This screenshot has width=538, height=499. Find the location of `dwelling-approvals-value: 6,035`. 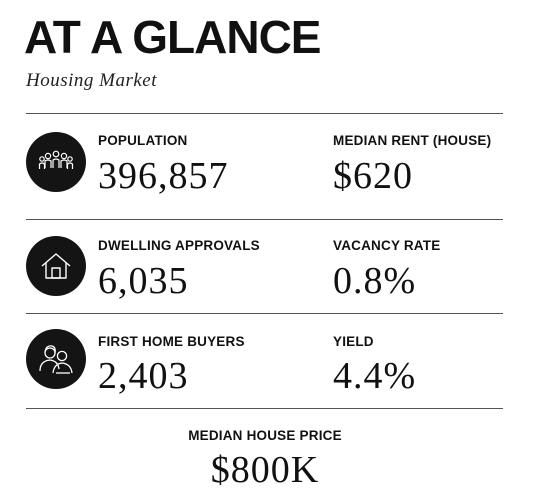

dwelling-approvals-value: 6,035 is located at coordinates (143, 281).